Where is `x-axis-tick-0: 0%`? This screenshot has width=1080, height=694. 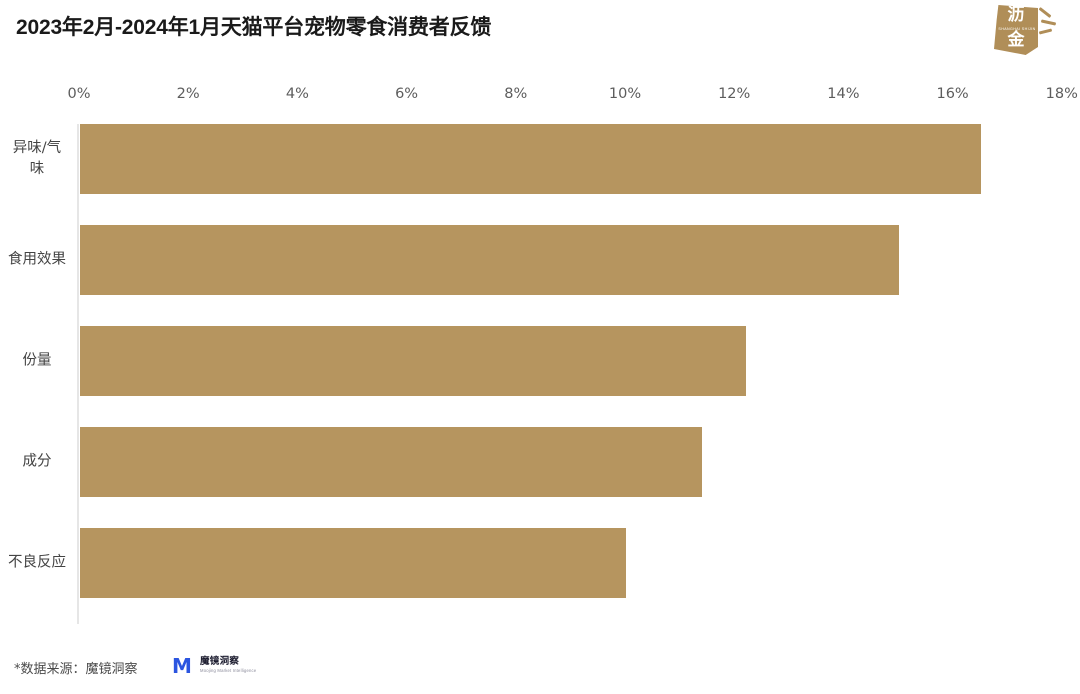
x-axis-tick-0: 0% is located at coordinates (79, 94).